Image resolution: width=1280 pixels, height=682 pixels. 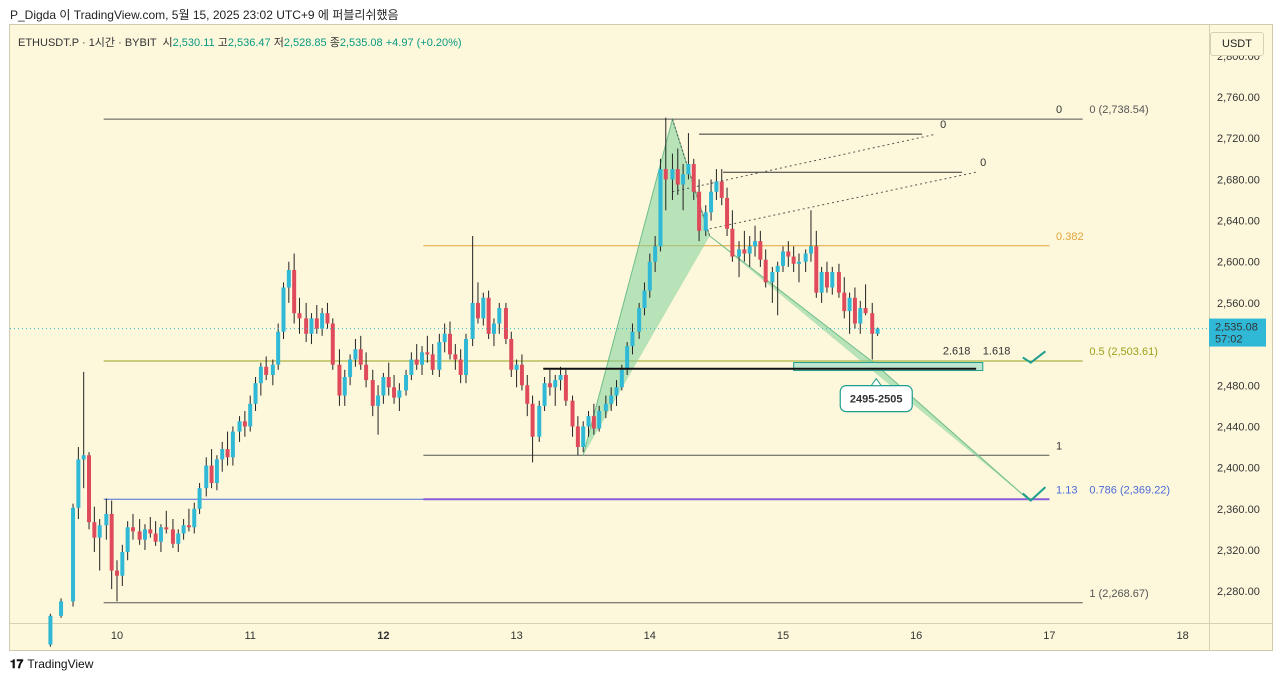 What do you see at coordinates (783, 636) in the screenshot?
I see `time-tick-label: 15` at bounding box center [783, 636].